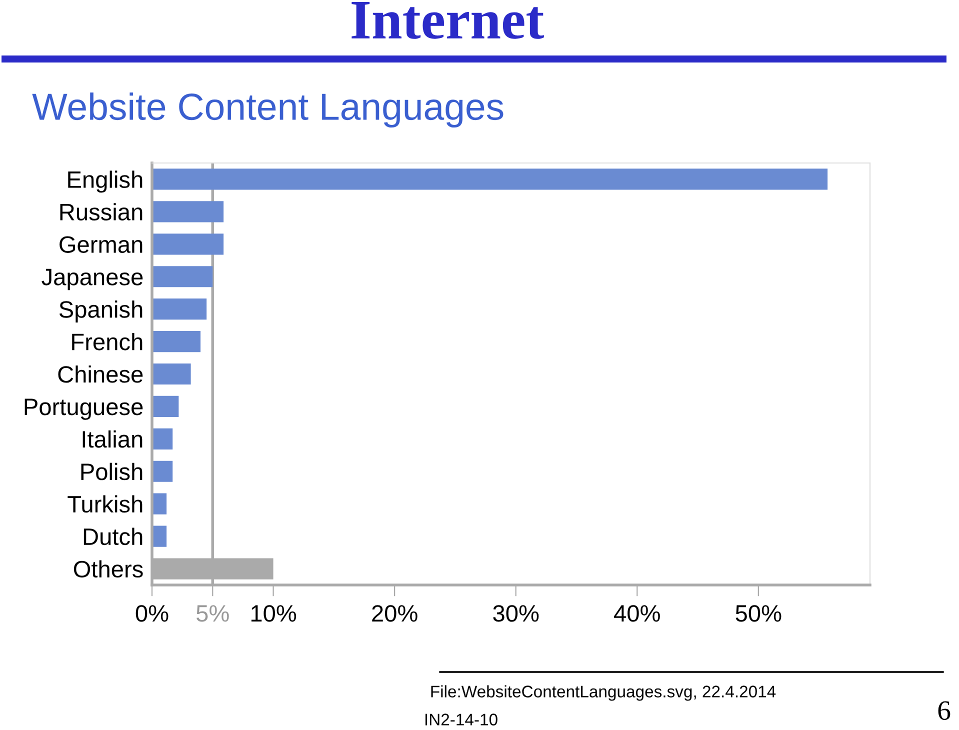  What do you see at coordinates (448, 20) in the screenshot?
I see `chart-title: Internet` at bounding box center [448, 20].